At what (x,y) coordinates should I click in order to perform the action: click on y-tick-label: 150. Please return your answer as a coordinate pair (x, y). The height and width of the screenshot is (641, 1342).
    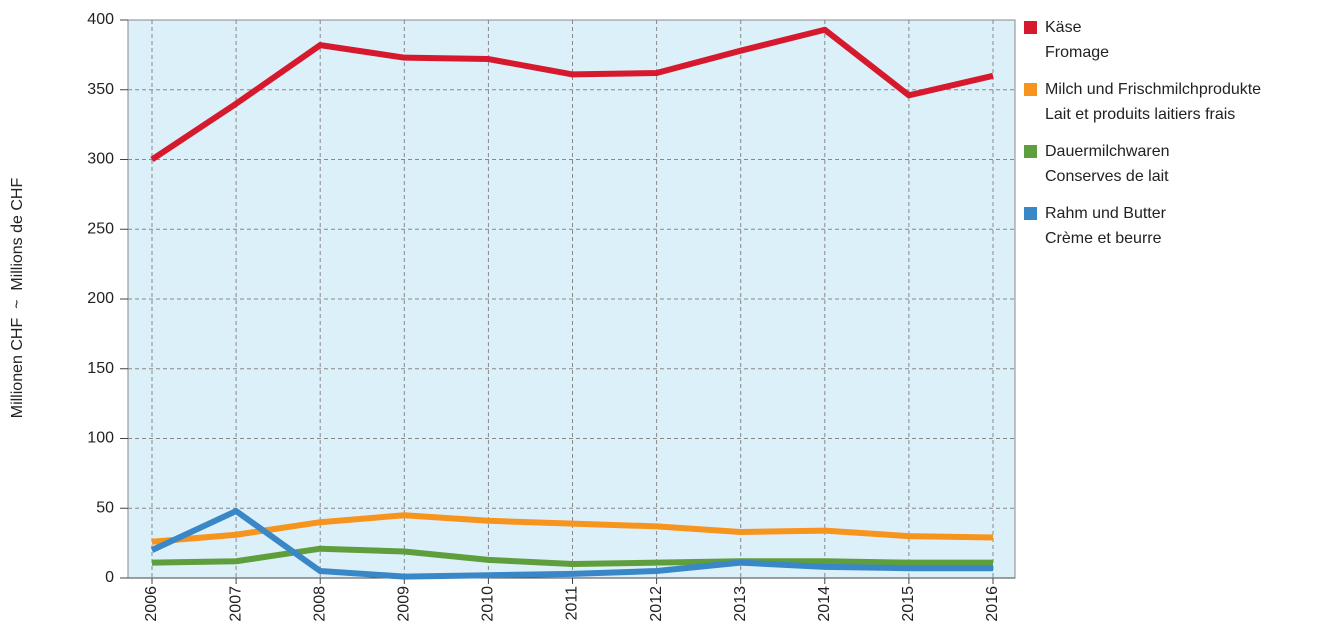
    Looking at the image, I should click on (100, 368).